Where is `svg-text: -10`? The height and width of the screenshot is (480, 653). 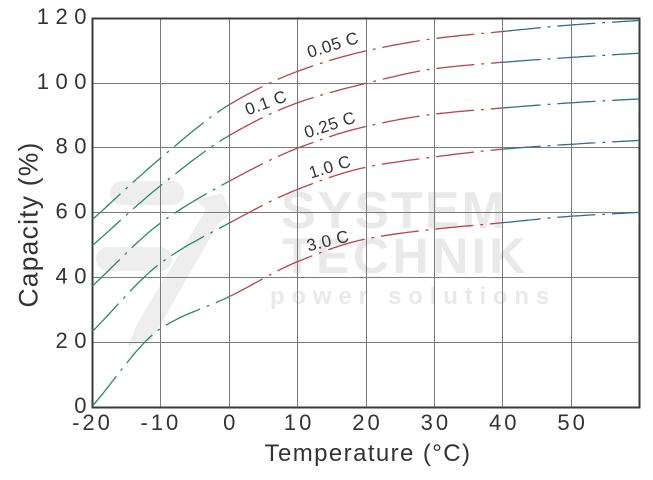 svg-text: -10 is located at coordinates (161, 422).